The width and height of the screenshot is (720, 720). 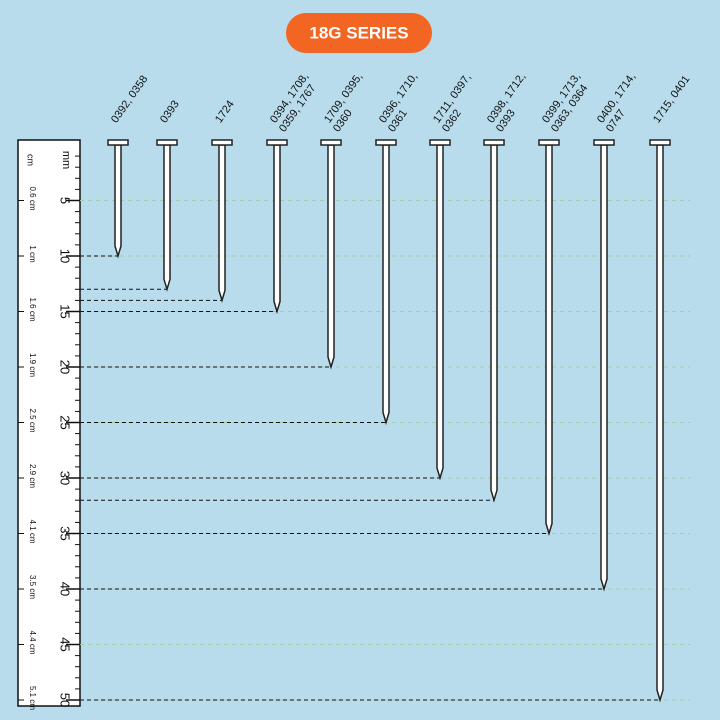 I want to click on y-tick-label: 35, so click(x=65, y=533).